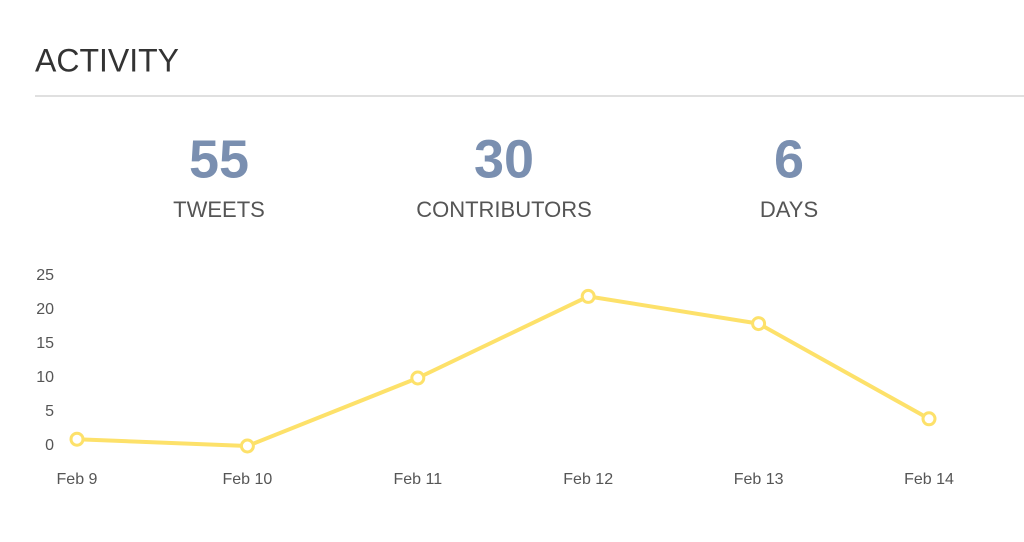  Describe the element at coordinates (247, 479) in the screenshot. I see `x-tick-label: Feb 10` at that location.